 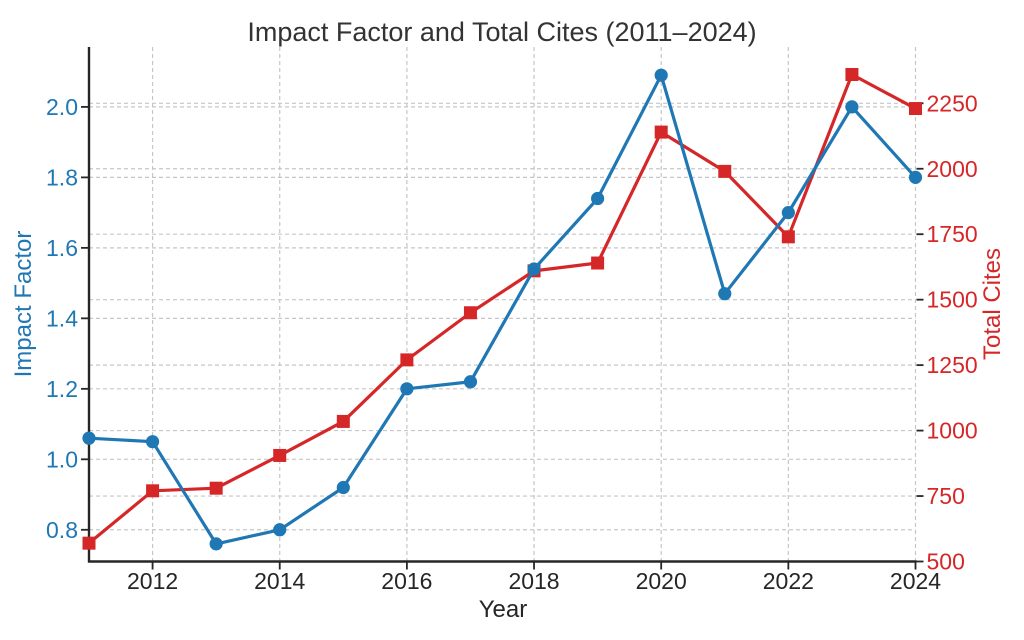 I want to click on left-tick-label: 0.8, so click(x=62, y=530).